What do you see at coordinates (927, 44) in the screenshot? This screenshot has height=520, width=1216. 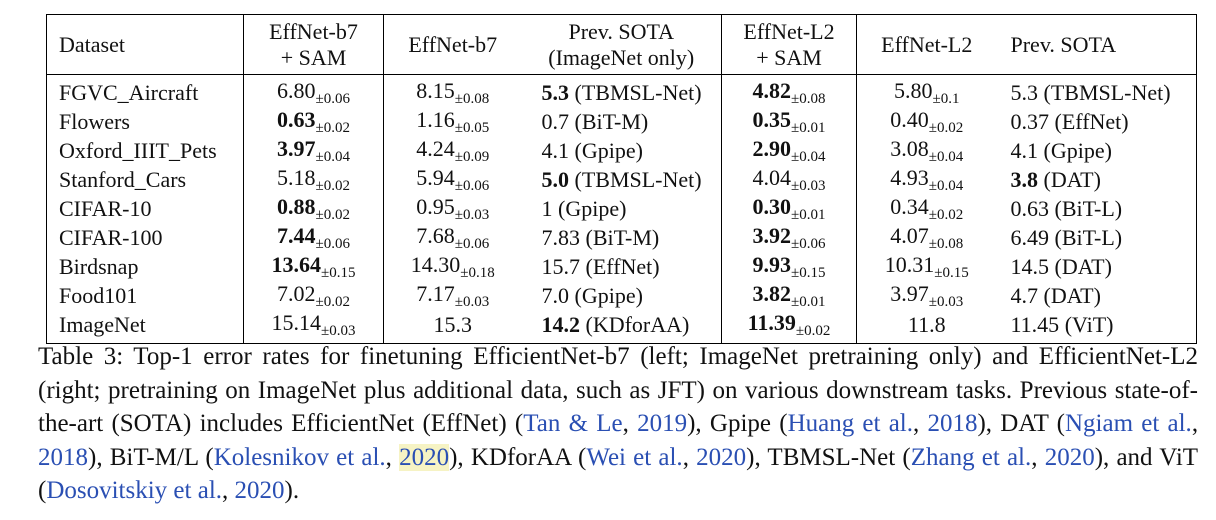 I see `header-text: EffNet-L2` at bounding box center [927, 44].